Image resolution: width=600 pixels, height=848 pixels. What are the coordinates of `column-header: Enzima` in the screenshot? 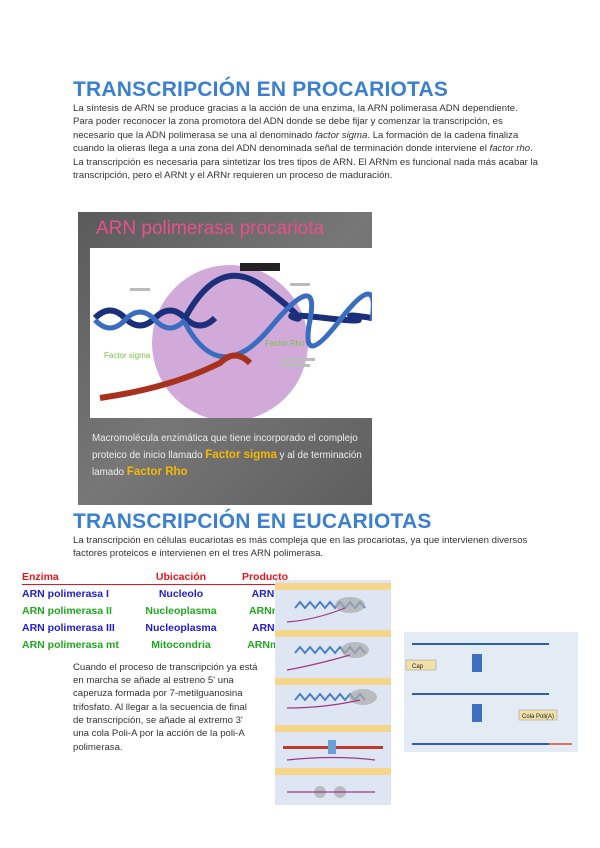 It's located at (72, 577).